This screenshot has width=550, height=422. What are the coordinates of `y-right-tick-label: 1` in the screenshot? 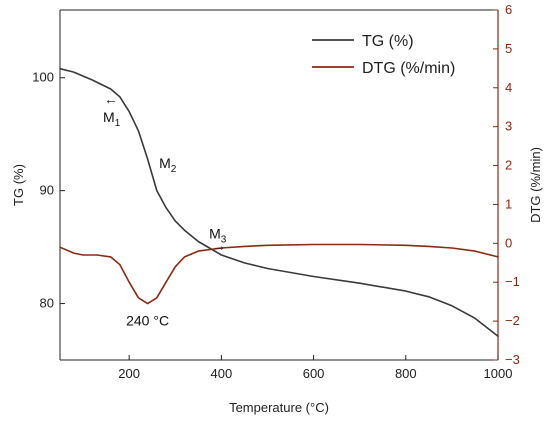 It's located at (508, 203).